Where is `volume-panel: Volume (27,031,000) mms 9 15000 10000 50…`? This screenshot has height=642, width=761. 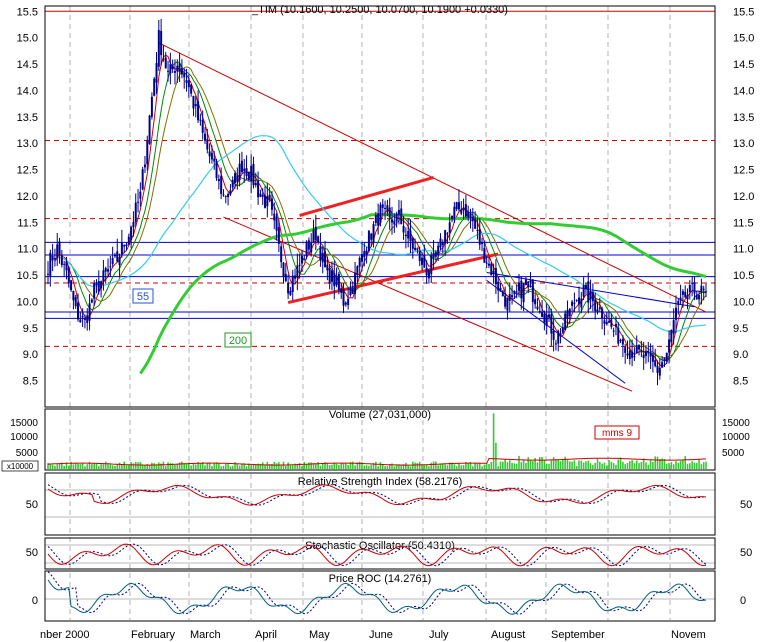
volume-panel: Volume (27,031,000) mms 9 15000 10000 50… is located at coordinates (375, 440).